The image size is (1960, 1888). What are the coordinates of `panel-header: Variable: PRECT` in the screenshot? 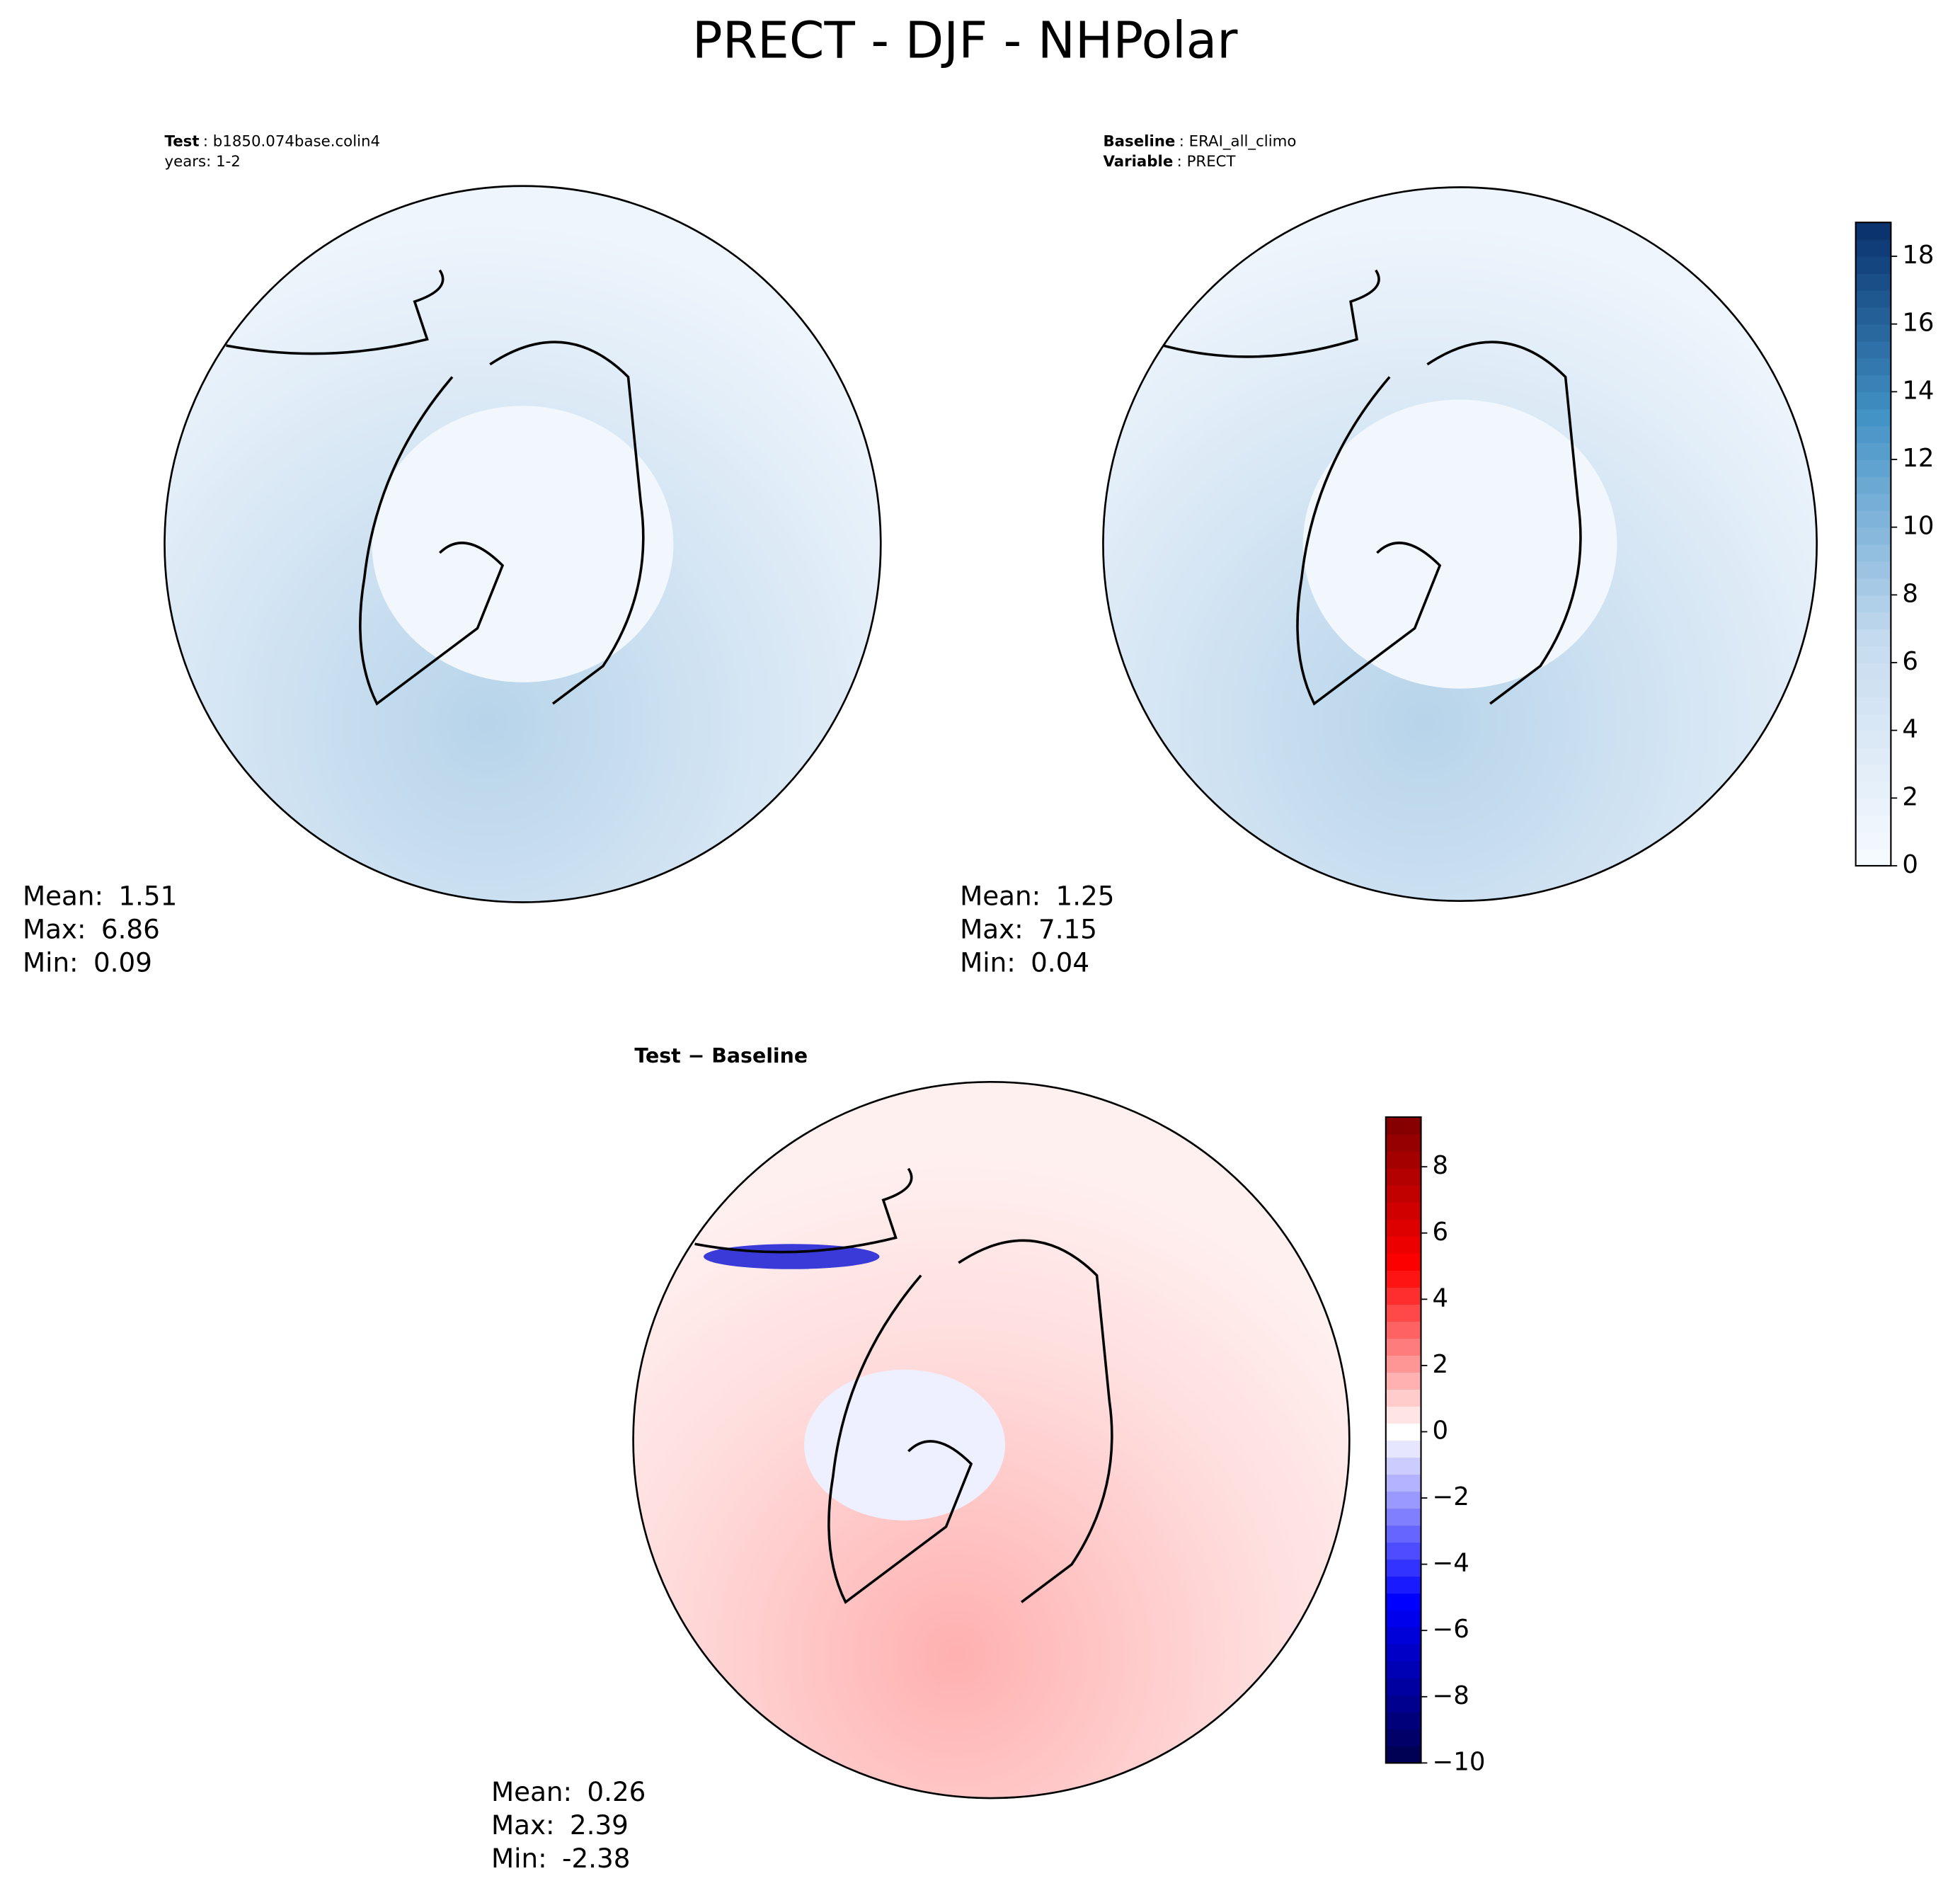 It's located at (1169, 162).